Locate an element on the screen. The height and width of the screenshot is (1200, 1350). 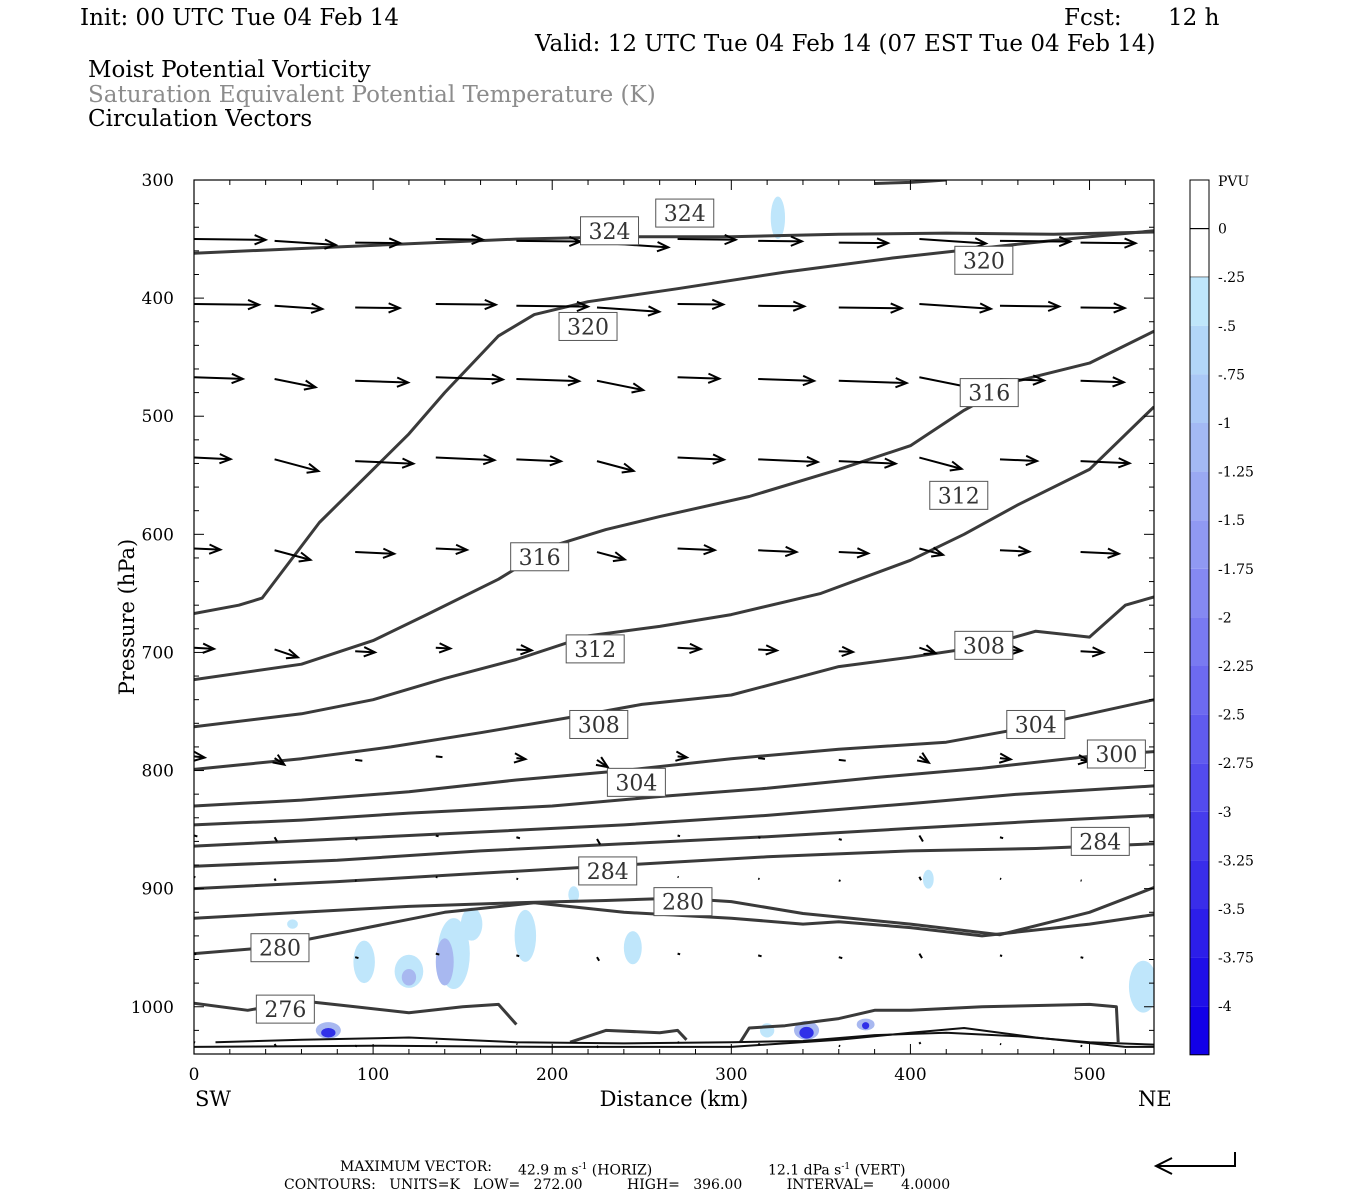
contour-label-text: 308 is located at coordinates (599, 725).